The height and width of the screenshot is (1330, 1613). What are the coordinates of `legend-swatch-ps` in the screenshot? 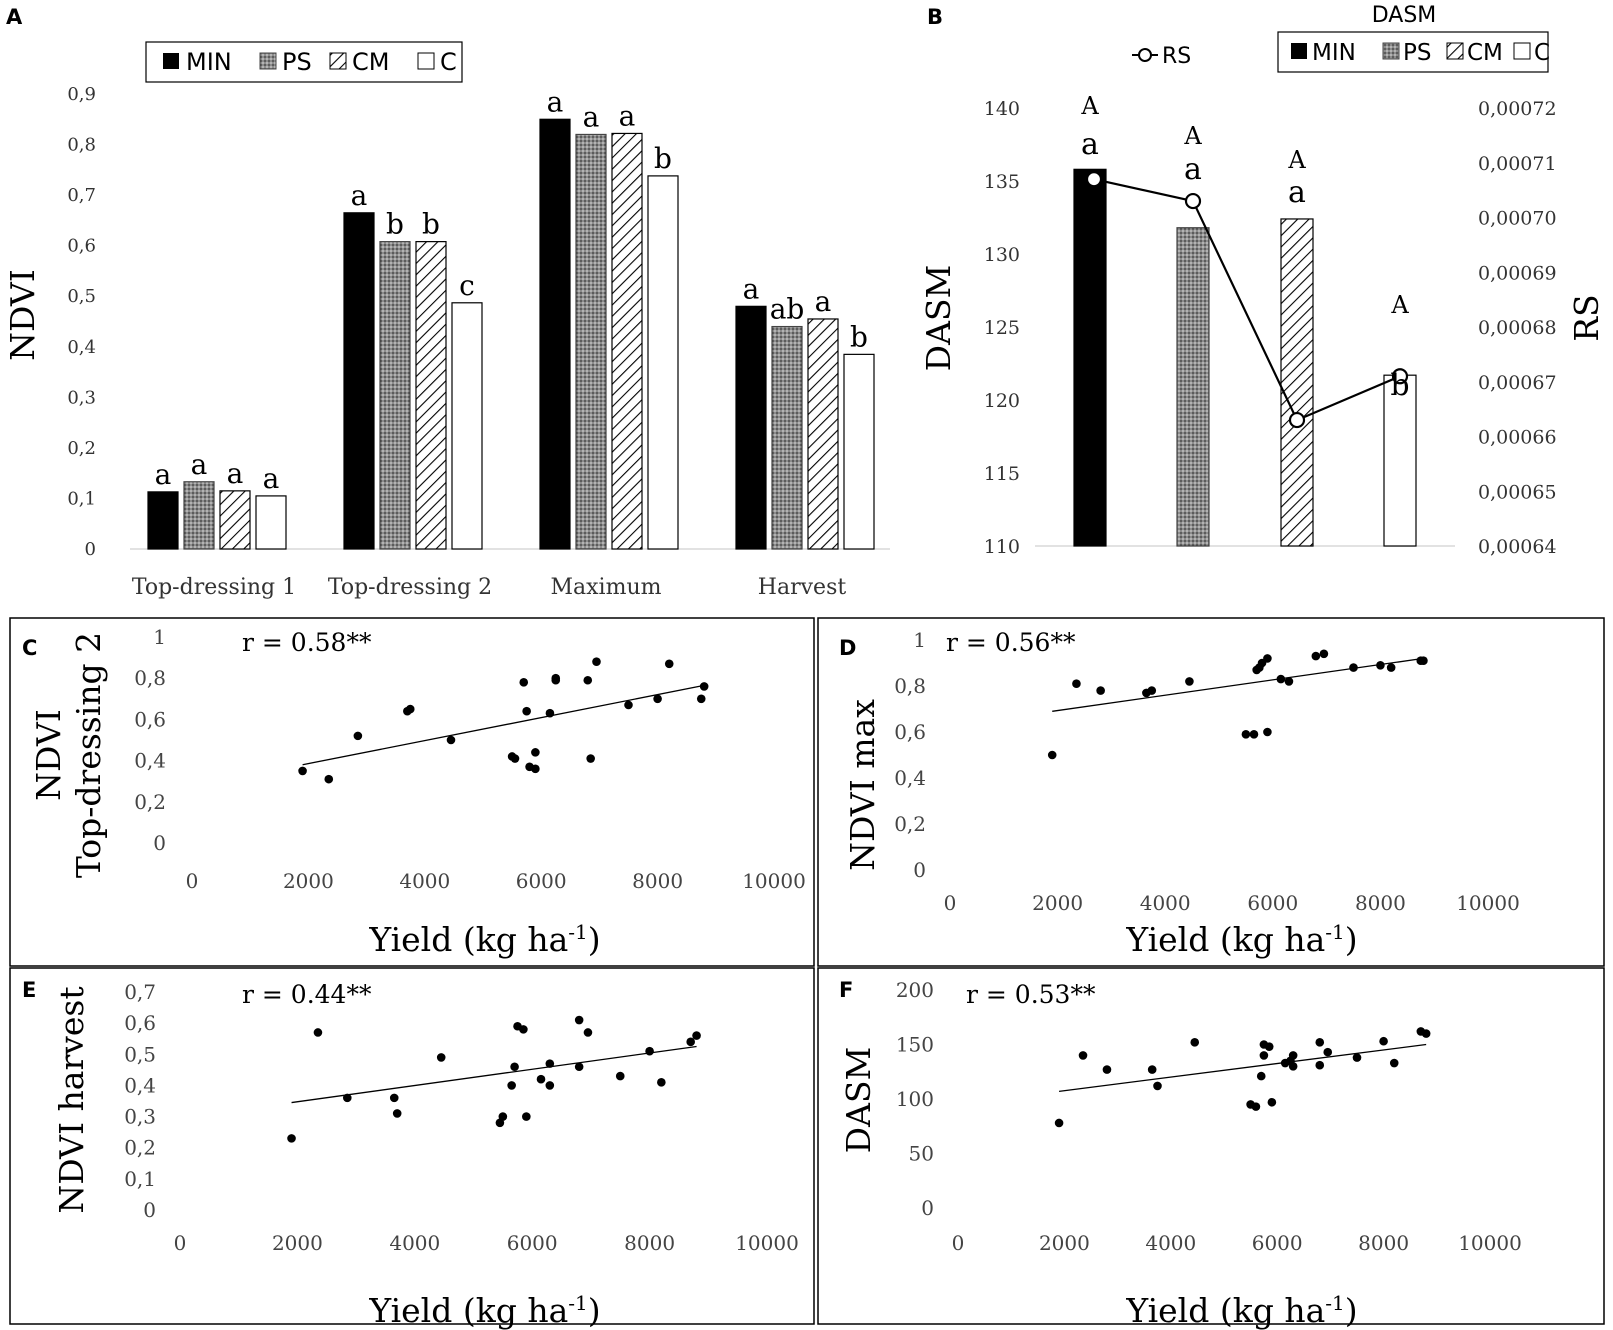 It's located at (268, 61).